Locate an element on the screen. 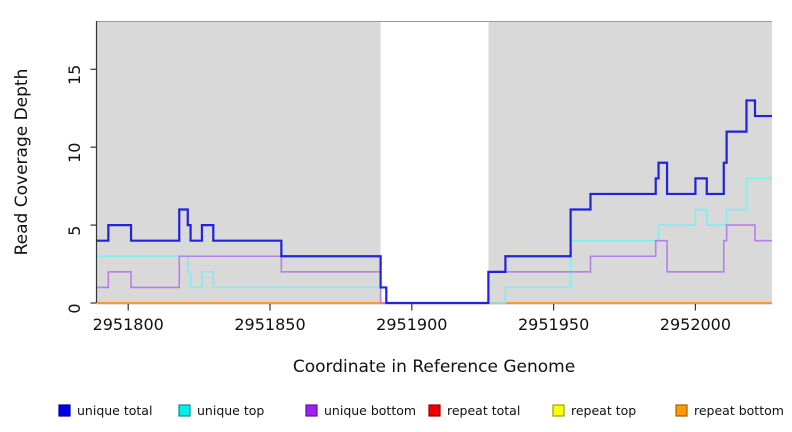 This screenshot has height=432, width=792. legend-item-repeat-bottom: repeat bottom is located at coordinates (729, 410).